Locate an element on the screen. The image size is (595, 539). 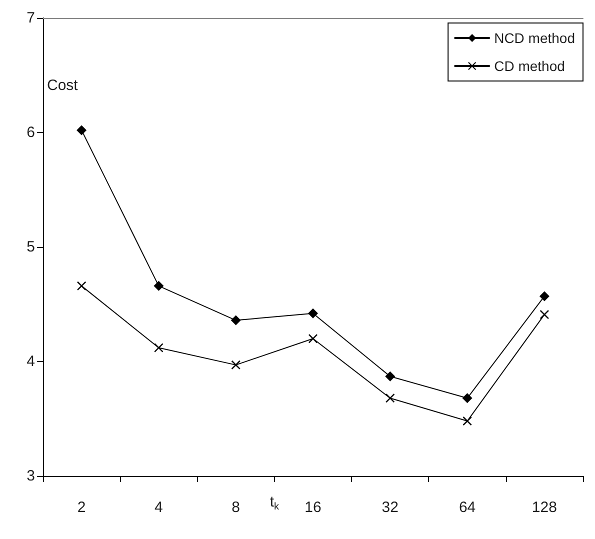
legend-label: CD method is located at coordinates (529, 66).